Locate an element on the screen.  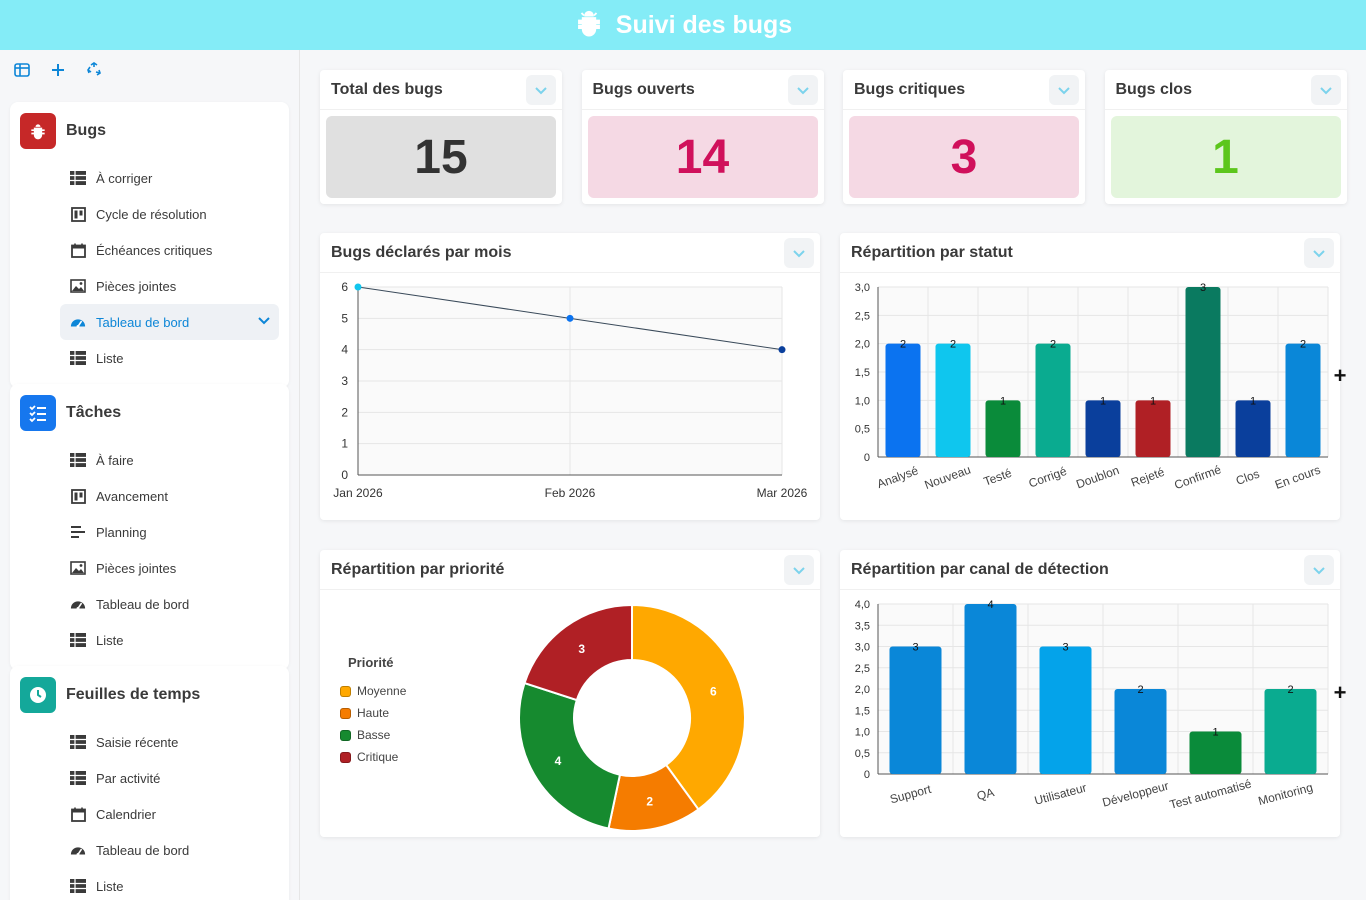
legend-item: Basse is located at coordinates (373, 735).